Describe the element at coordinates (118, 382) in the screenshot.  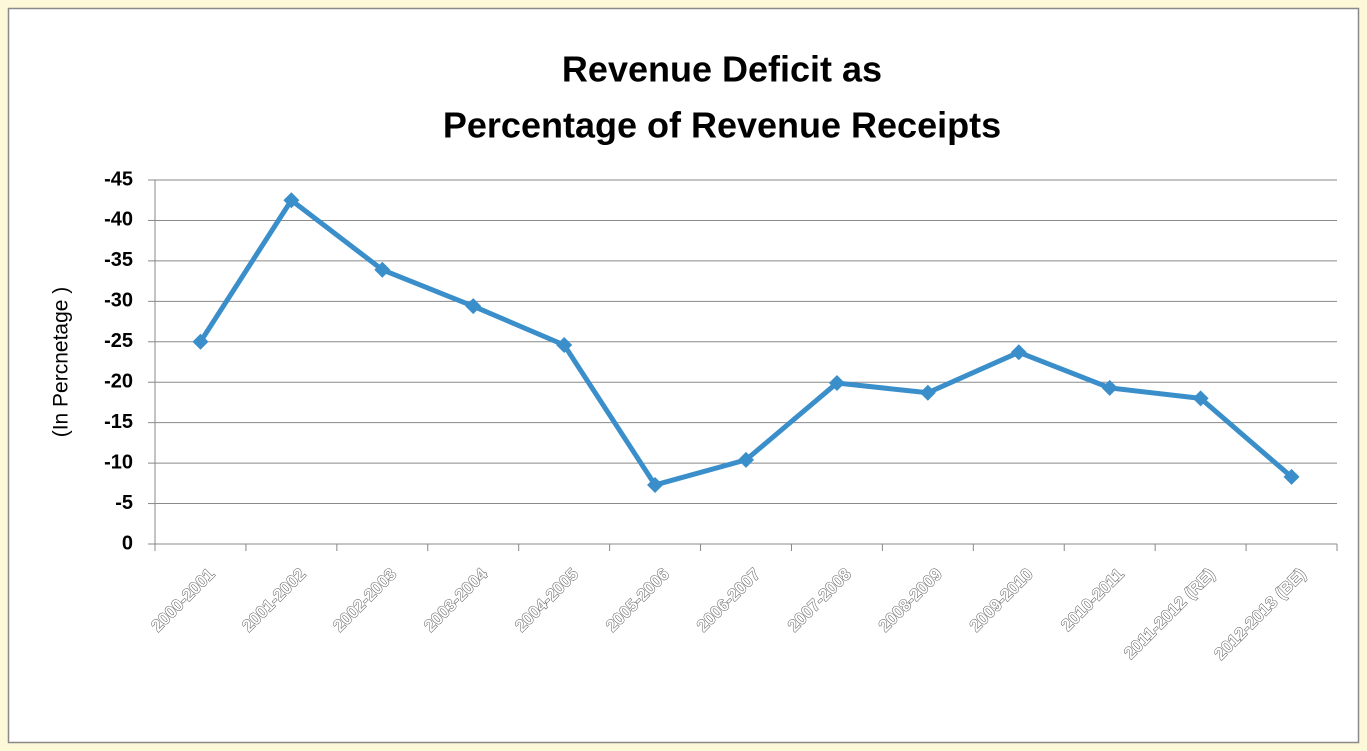
I see `y-tick-label: -20` at that location.